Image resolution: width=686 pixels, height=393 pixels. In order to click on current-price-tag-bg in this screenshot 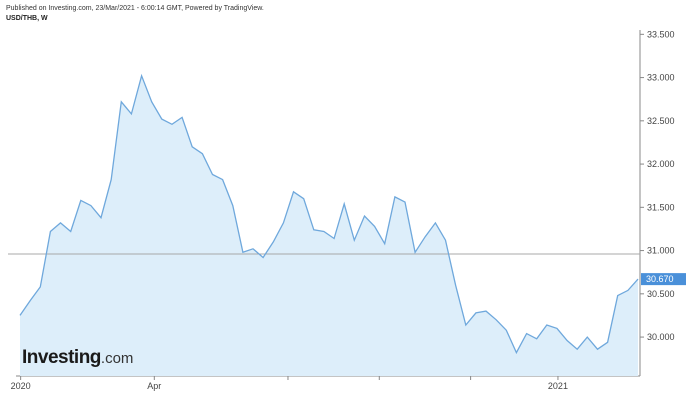, I will do `click(663, 279)`.